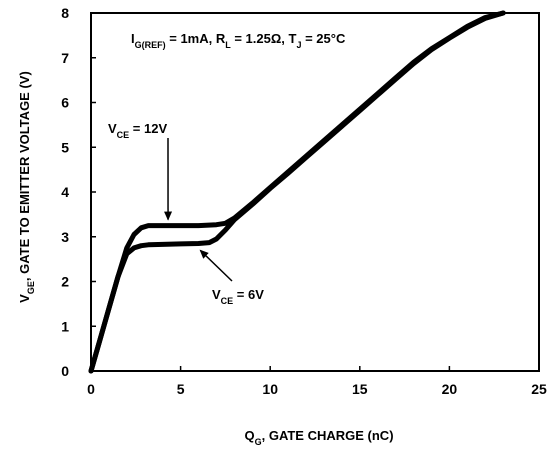 The width and height of the screenshot is (552, 451). Describe the element at coordinates (65, 371) in the screenshot. I see `y-tick-label-0: 0` at that location.